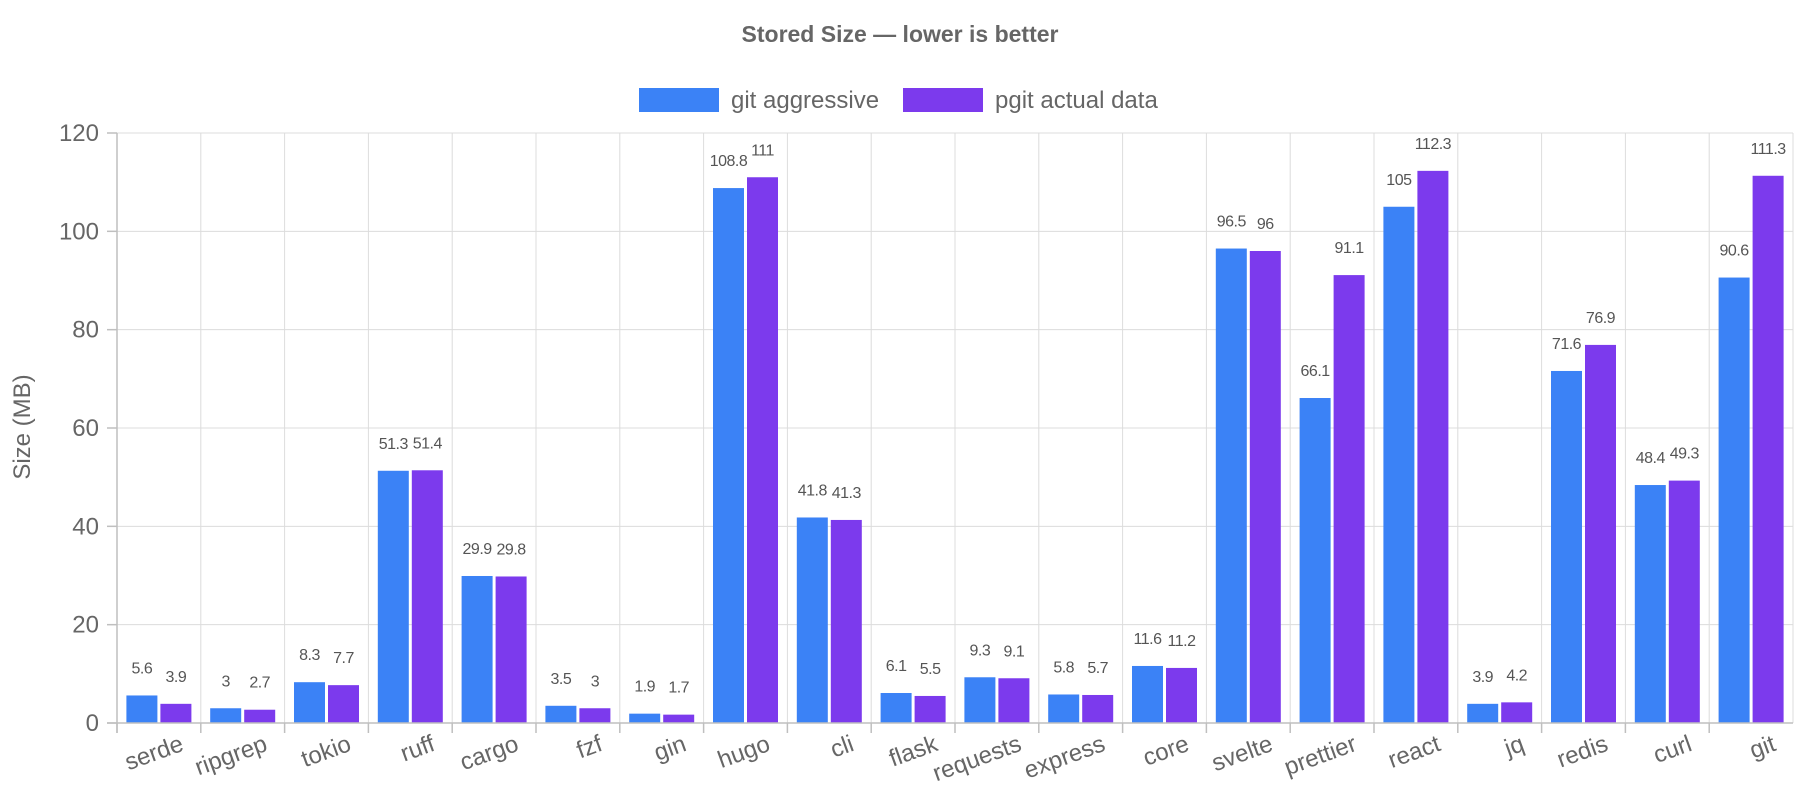 The width and height of the screenshot is (1800, 800). I want to click on data-label: 41.8, so click(813, 490).